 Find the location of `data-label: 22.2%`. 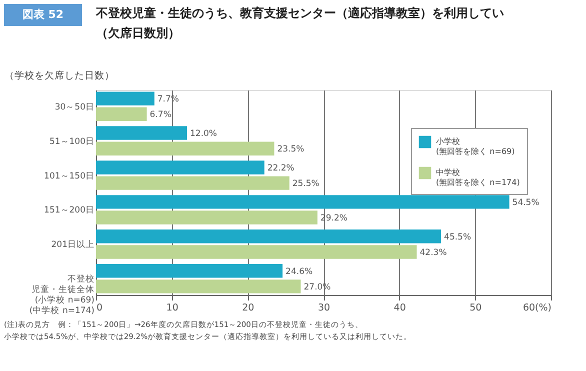

data-label: 22.2% is located at coordinates (280, 168).